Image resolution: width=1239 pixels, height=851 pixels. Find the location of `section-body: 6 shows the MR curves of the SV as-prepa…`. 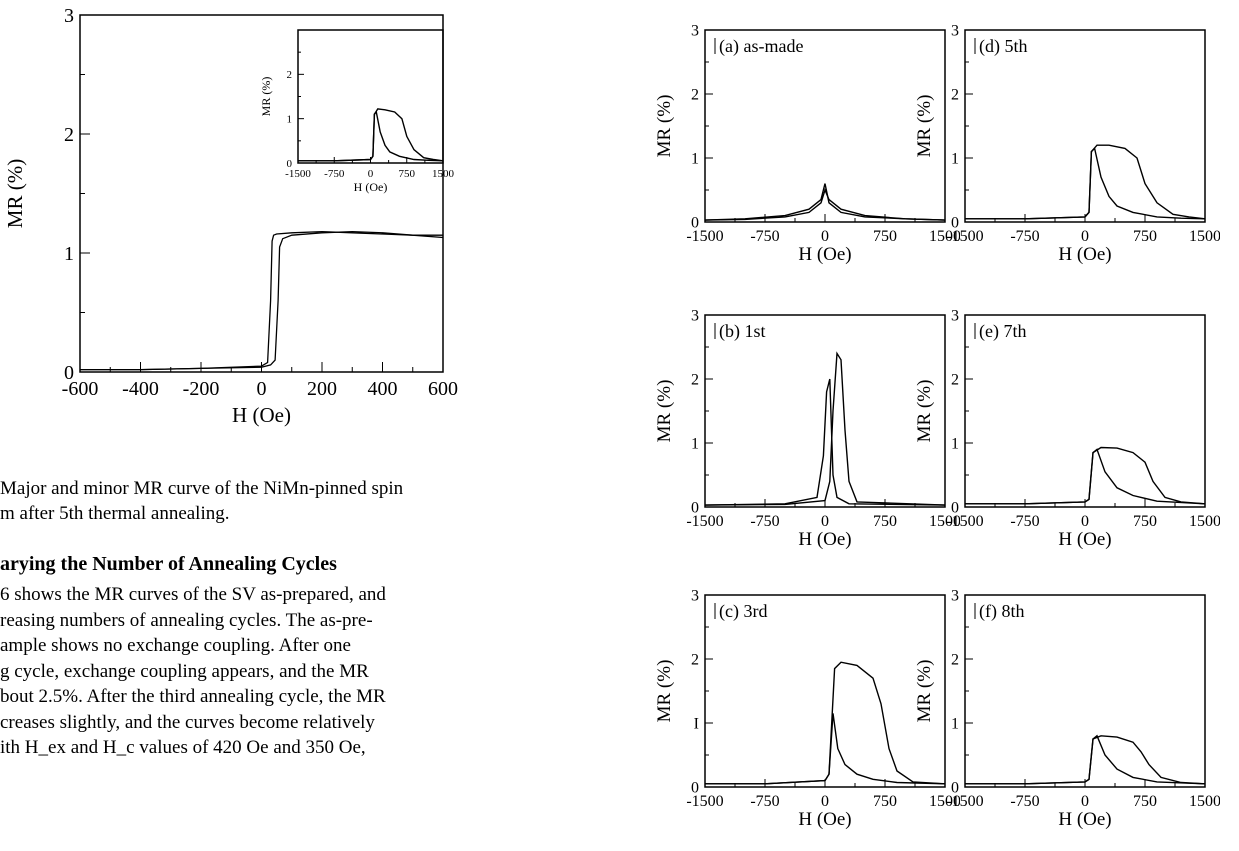

section-body: 6 shows the MR curves of the SV as-prepa… is located at coordinates (280, 671).